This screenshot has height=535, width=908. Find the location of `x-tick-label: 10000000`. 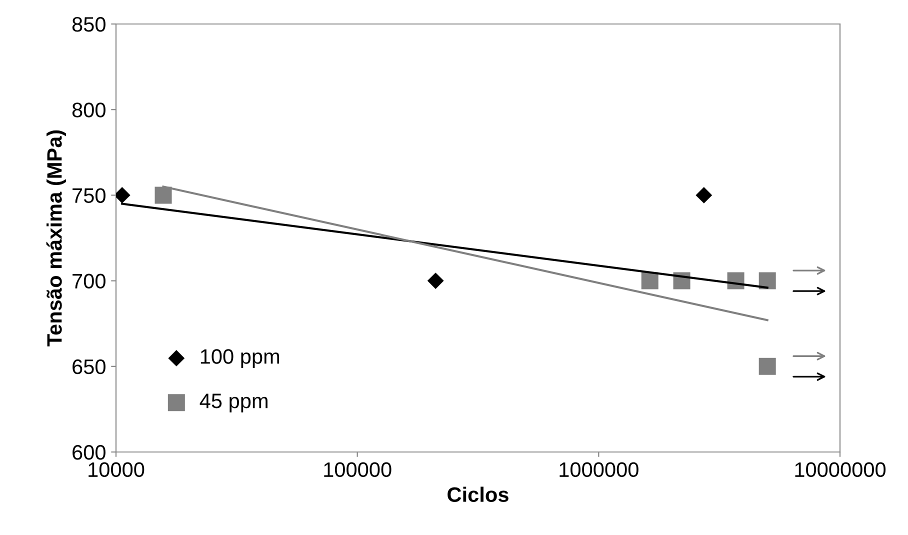

x-tick-label: 10000000 is located at coordinates (840, 470).